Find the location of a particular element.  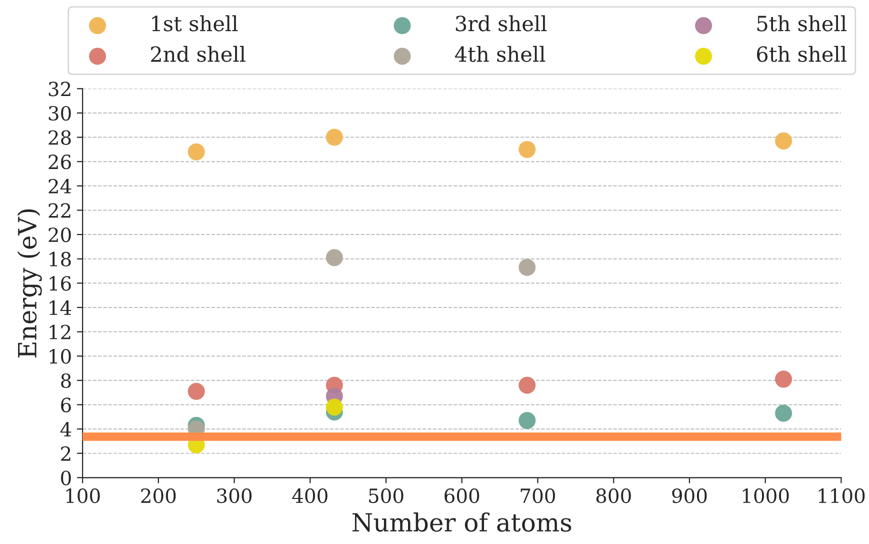

y-tick-label: 24 is located at coordinates (60, 186).